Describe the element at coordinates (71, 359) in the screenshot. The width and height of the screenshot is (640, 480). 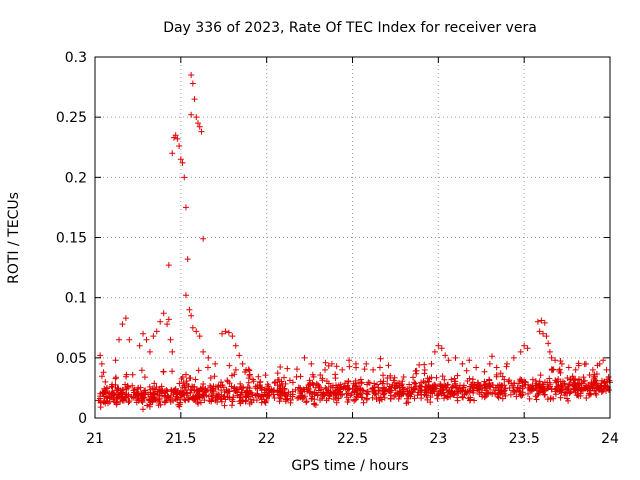
I see `y-tick-label: 0.05` at that location.